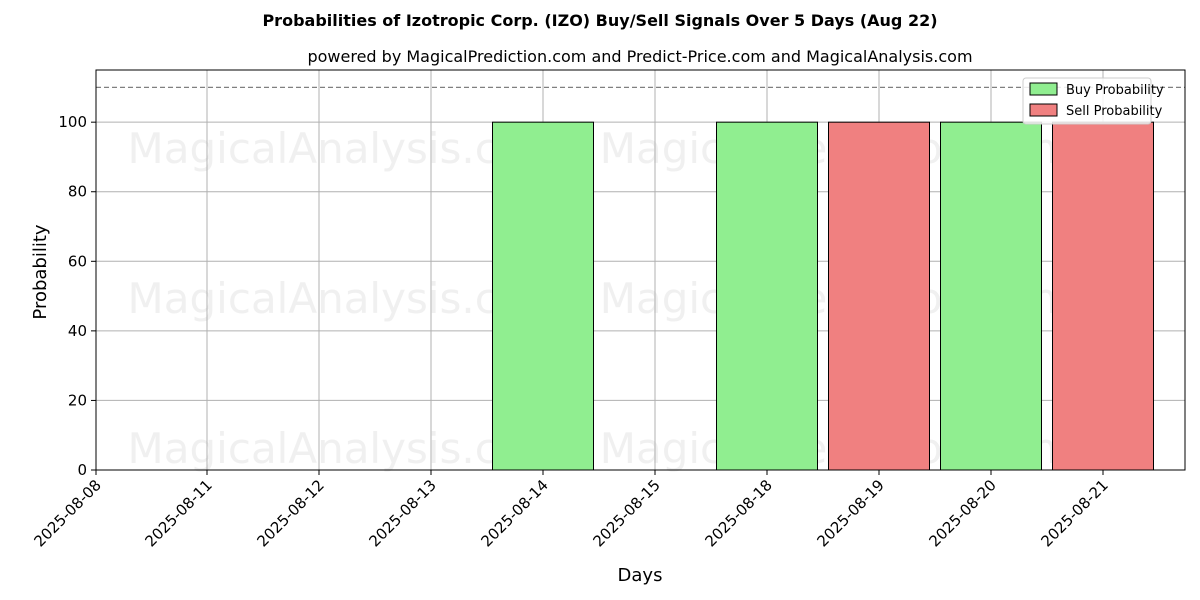 The width and height of the screenshot is (1200, 600). What do you see at coordinates (77, 400) in the screenshot?
I see `y-tick-label: 20` at bounding box center [77, 400].